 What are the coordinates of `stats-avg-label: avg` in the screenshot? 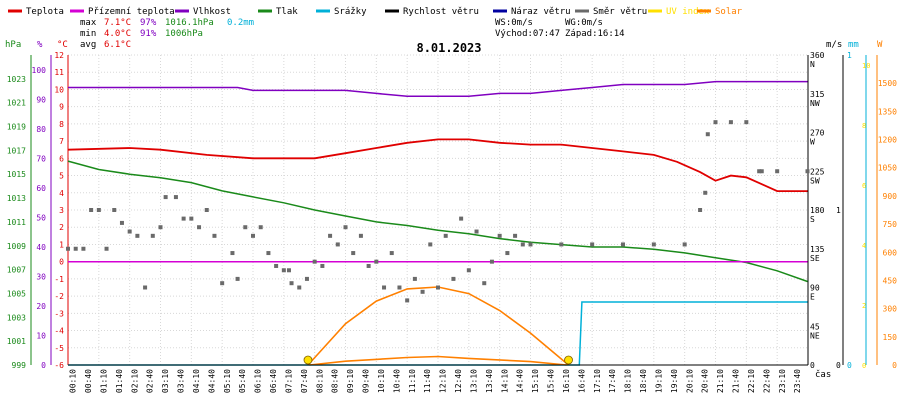 It's located at (88, 45).